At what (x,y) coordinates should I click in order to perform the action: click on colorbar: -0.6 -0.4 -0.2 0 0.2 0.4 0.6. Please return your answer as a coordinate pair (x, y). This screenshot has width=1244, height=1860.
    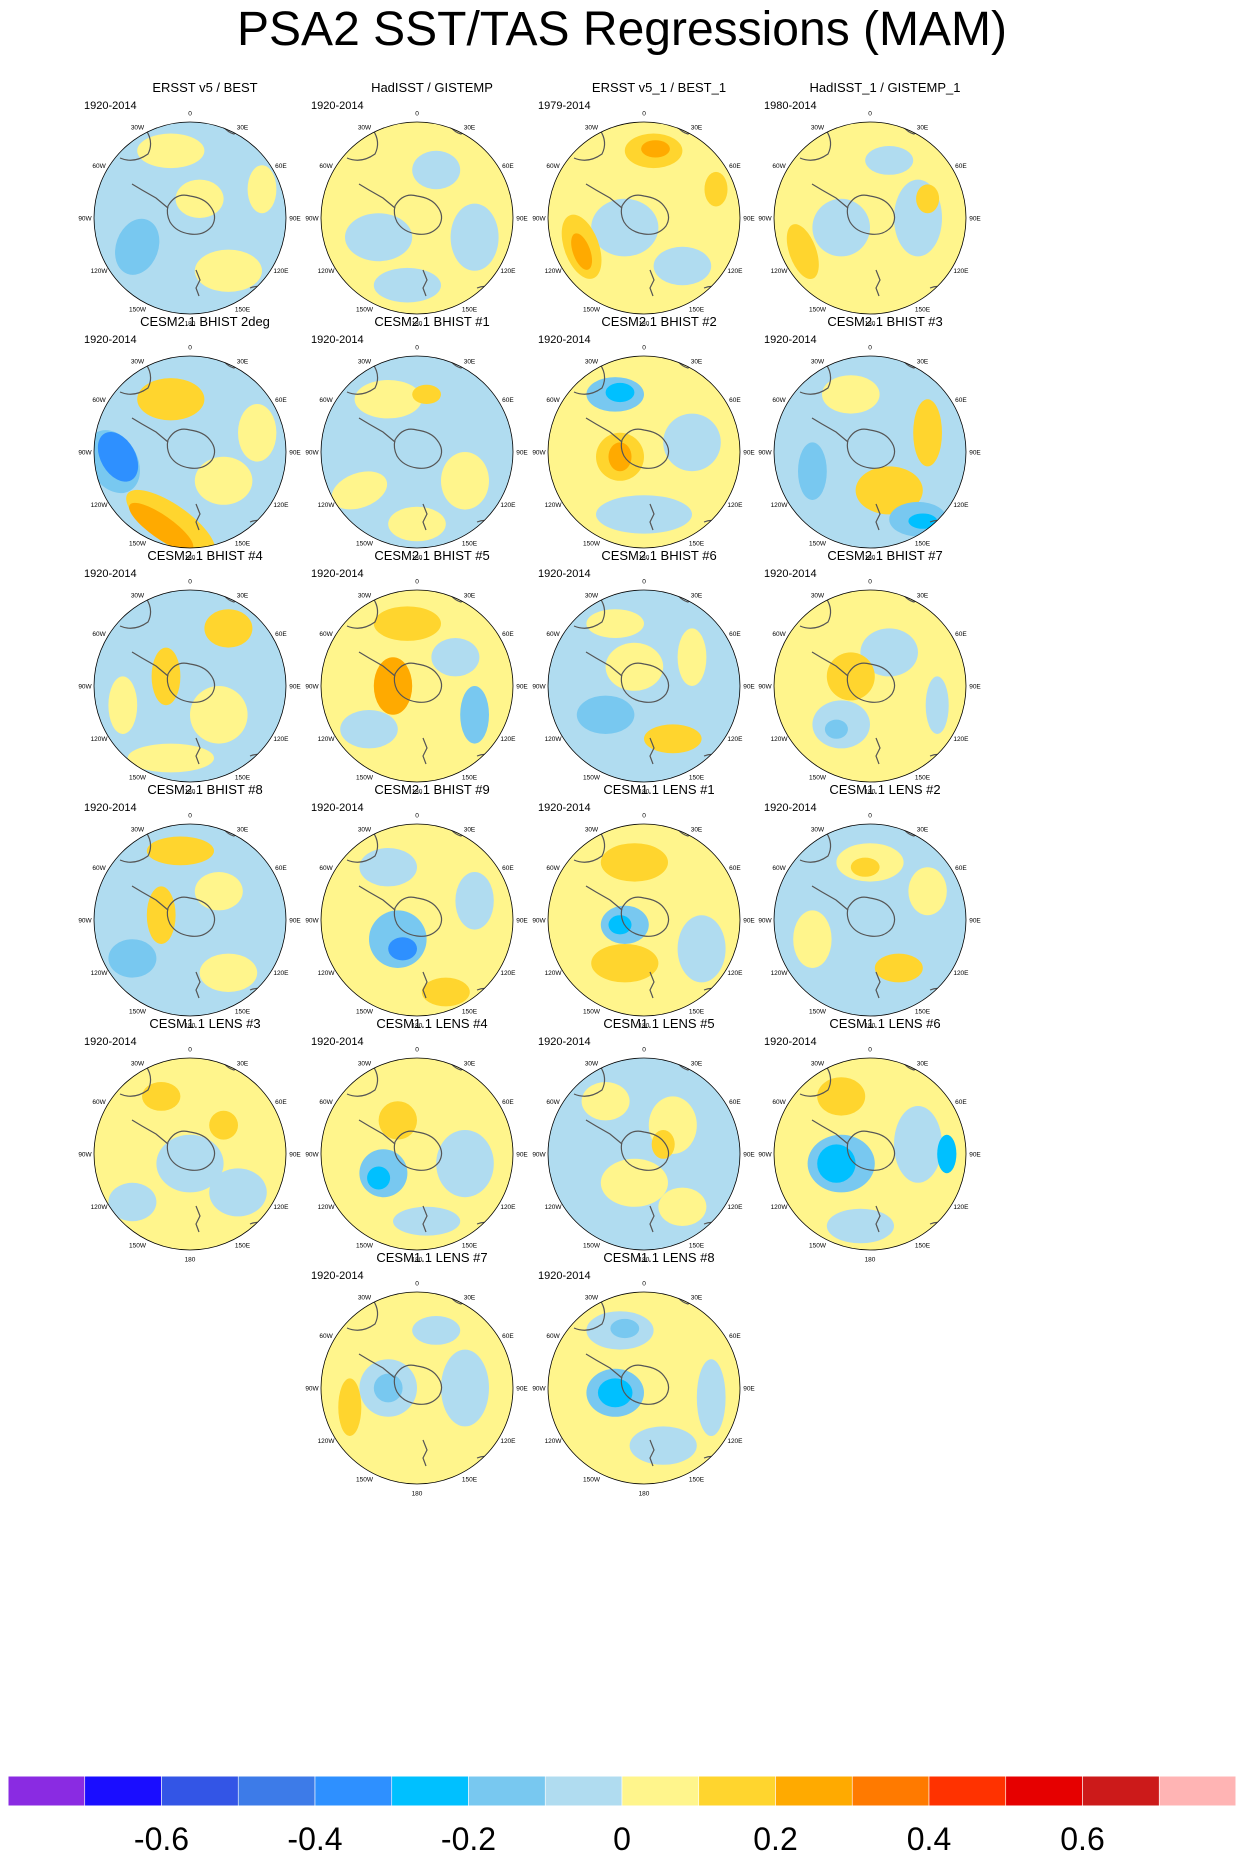
    Looking at the image, I should click on (622, 1818).